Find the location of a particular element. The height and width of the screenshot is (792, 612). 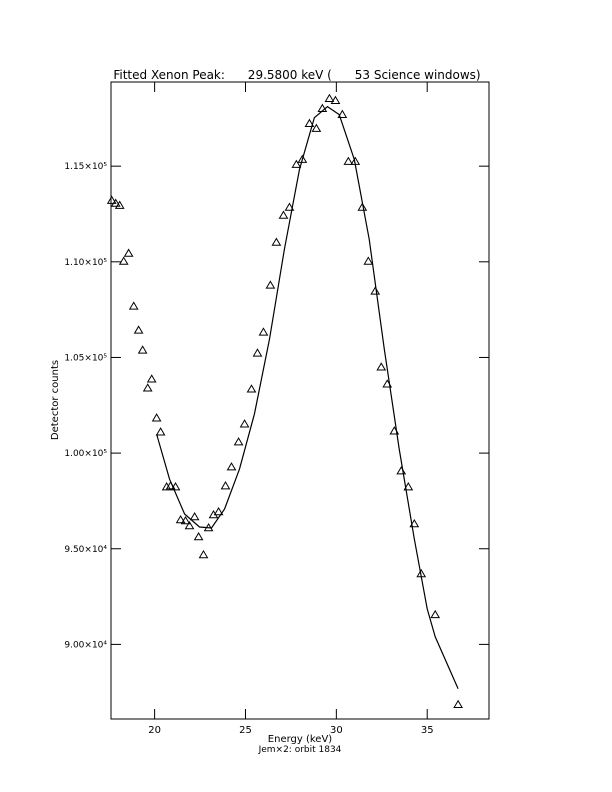

x-tick-label: 25 is located at coordinates (245, 730).